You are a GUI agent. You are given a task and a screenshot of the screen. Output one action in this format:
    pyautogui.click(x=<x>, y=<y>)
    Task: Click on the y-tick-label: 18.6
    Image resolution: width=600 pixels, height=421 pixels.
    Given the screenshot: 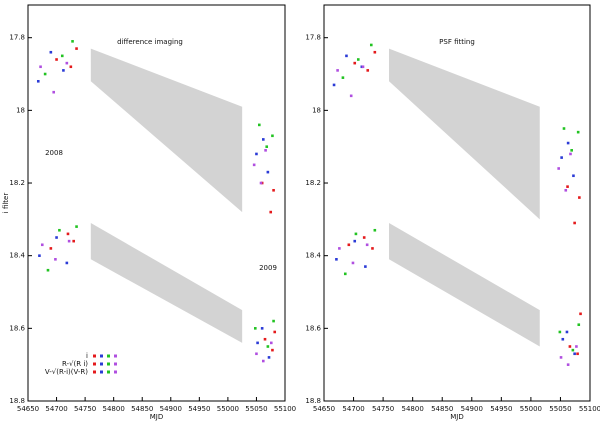 What is the action you would take?
    pyautogui.click(x=313, y=328)
    